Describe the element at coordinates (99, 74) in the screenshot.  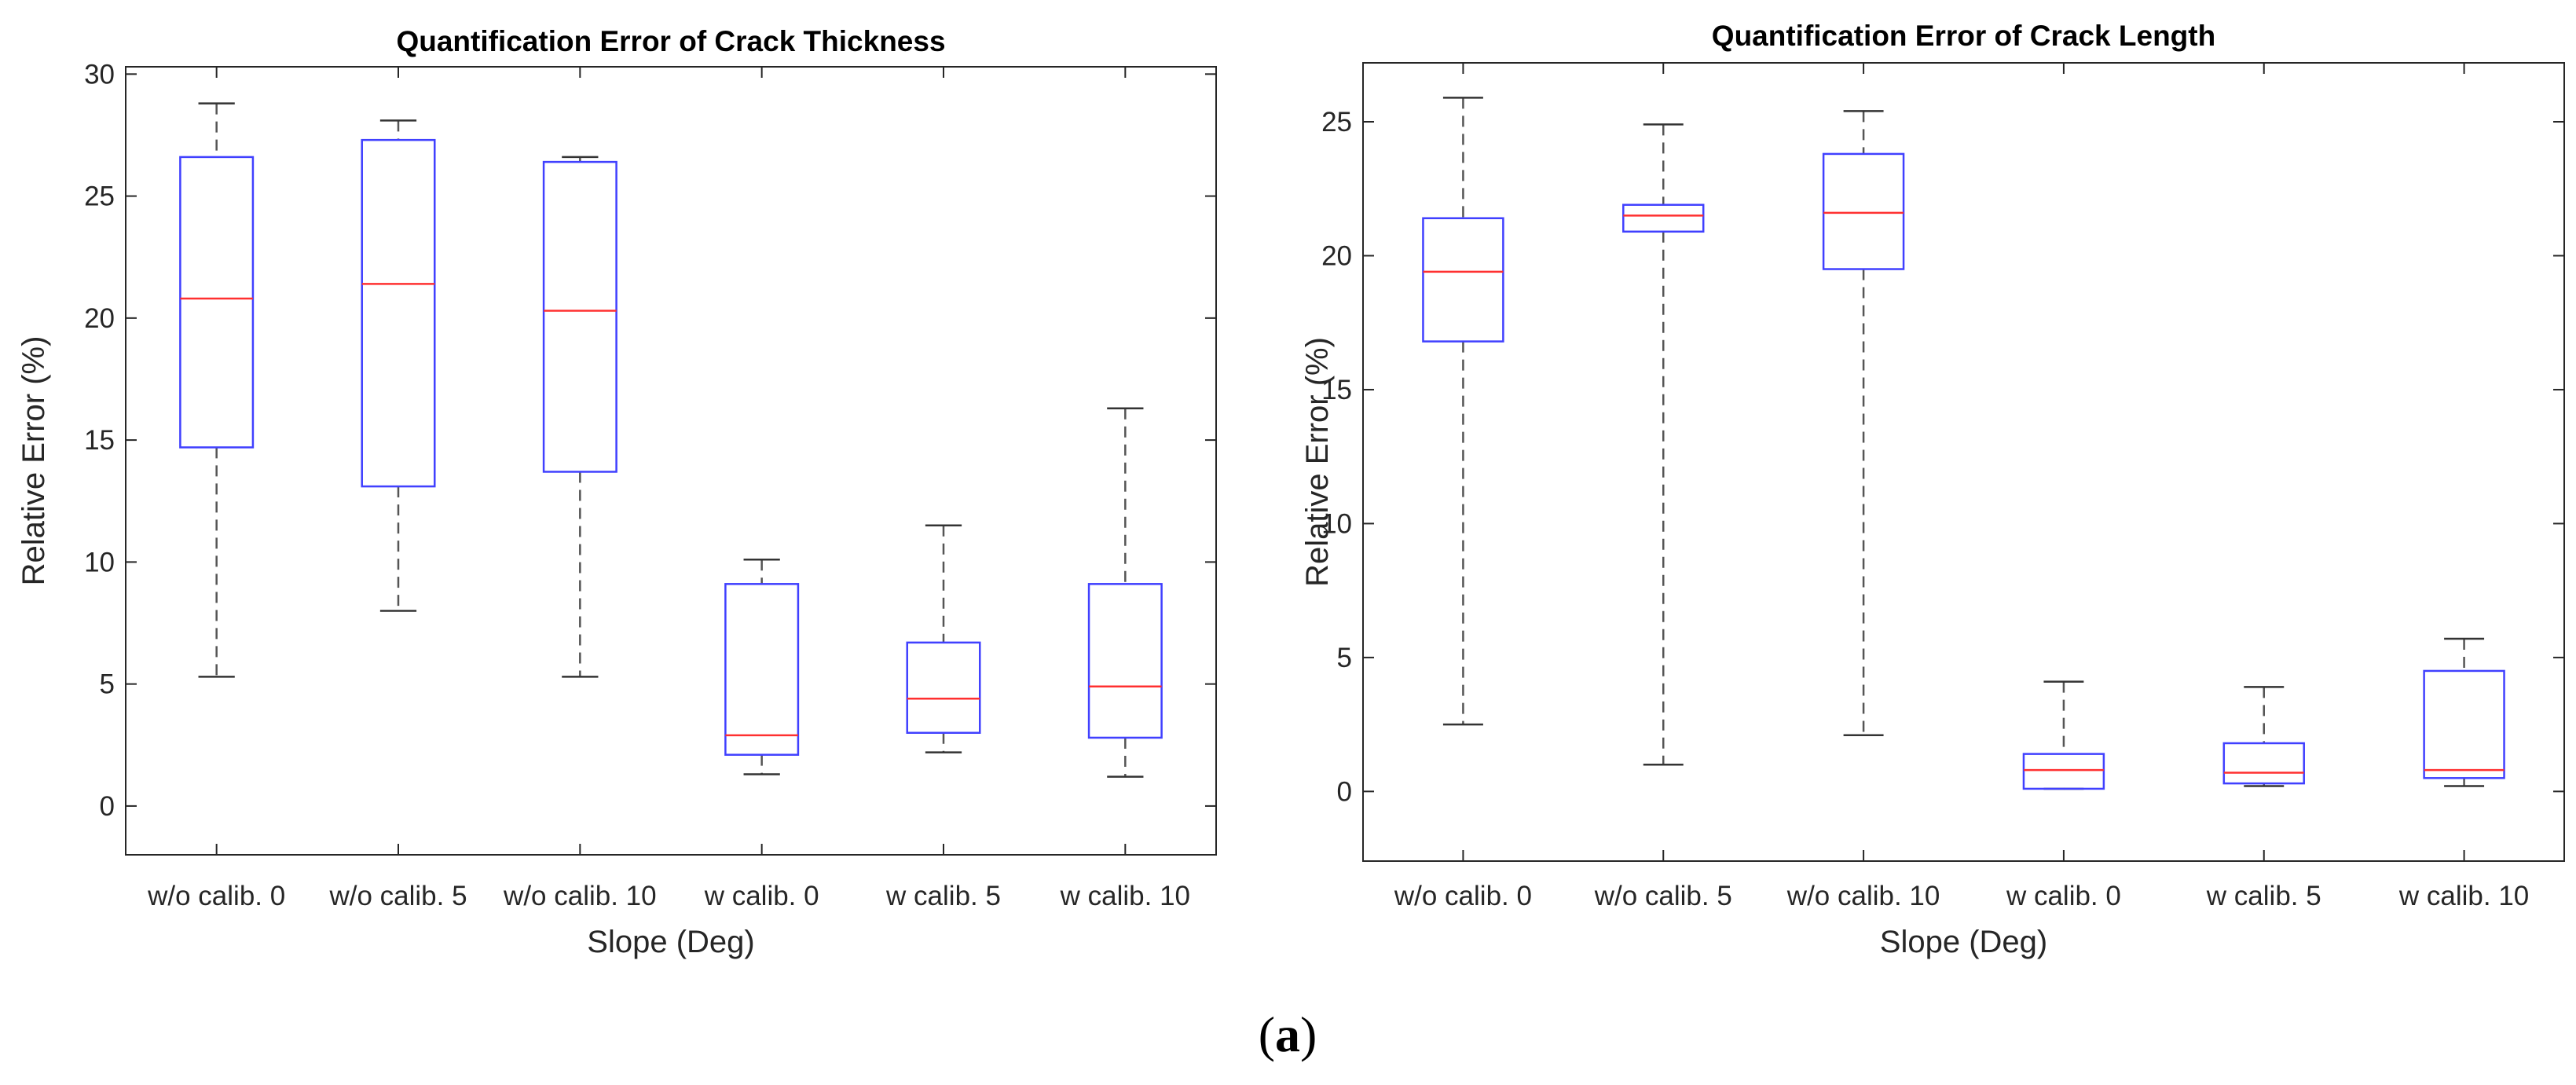
I see `y-tick-label: 30` at that location.